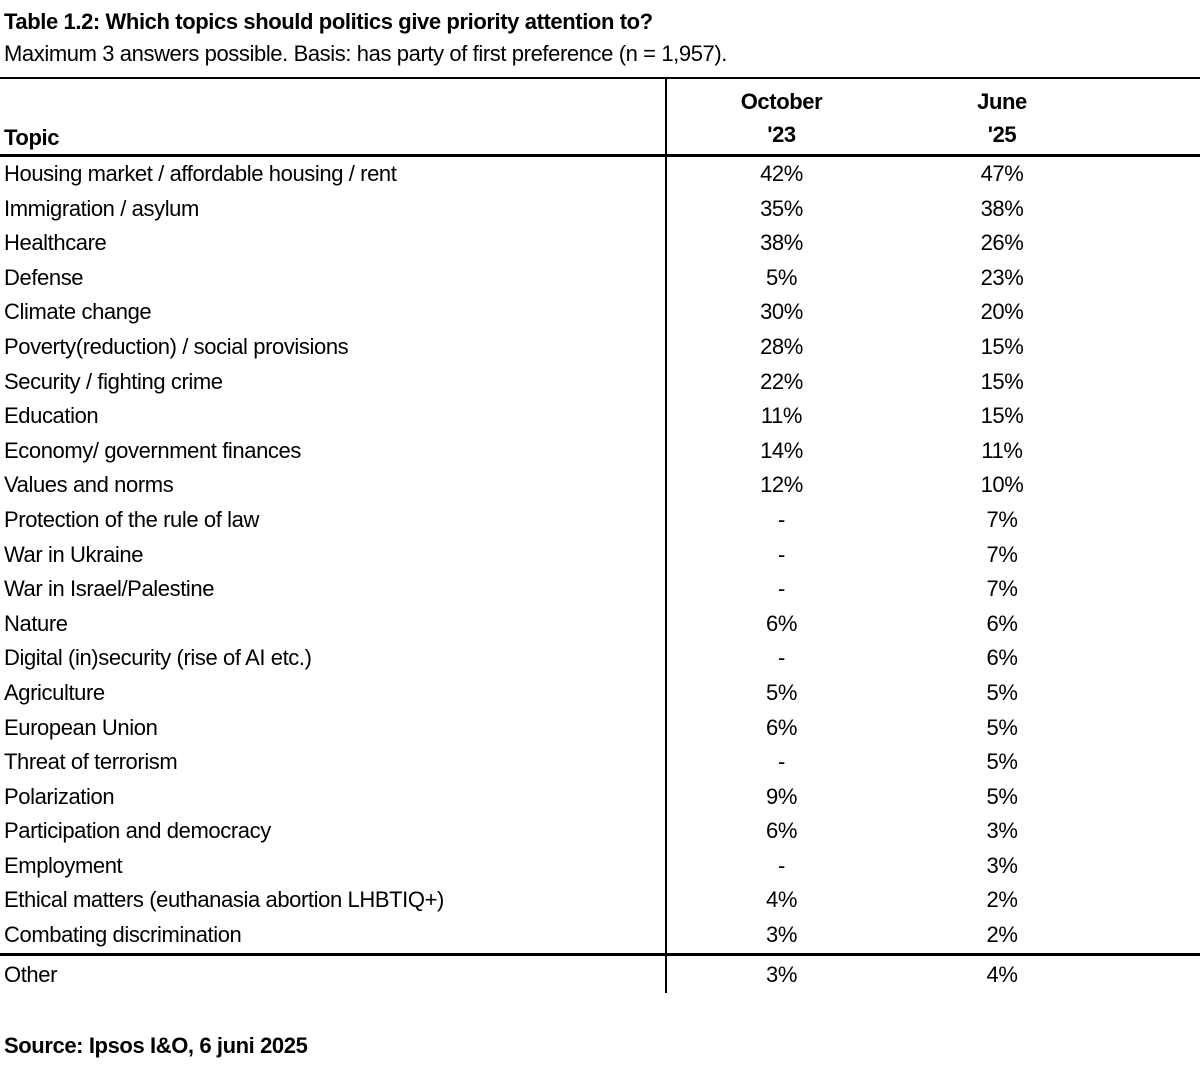 This screenshot has height=1090, width=1200. I want to click on october-value-cell: 3%, so click(781, 935).